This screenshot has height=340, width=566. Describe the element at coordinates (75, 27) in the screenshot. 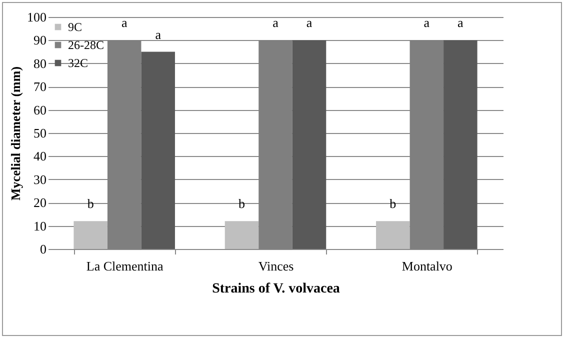

I see `legend-label: 9C` at that location.